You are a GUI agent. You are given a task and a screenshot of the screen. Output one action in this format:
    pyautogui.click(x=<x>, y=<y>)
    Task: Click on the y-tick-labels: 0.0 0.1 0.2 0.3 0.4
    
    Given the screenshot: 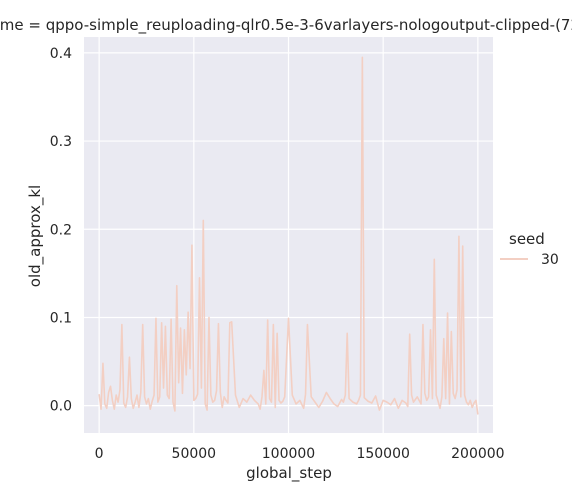 What is the action you would take?
    pyautogui.click(x=61, y=230)
    